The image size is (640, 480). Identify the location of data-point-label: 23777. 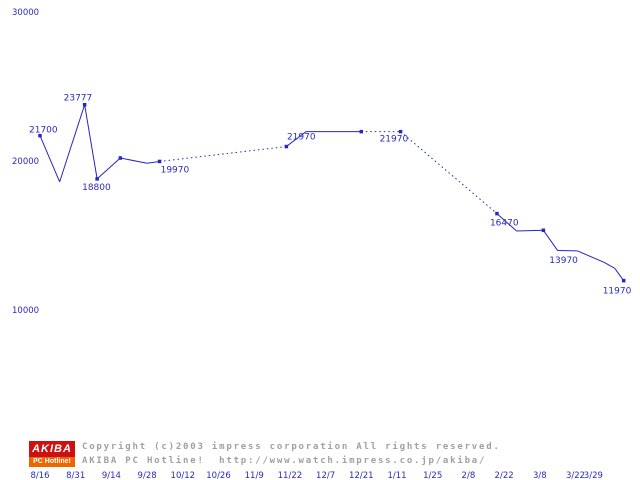
(78, 99).